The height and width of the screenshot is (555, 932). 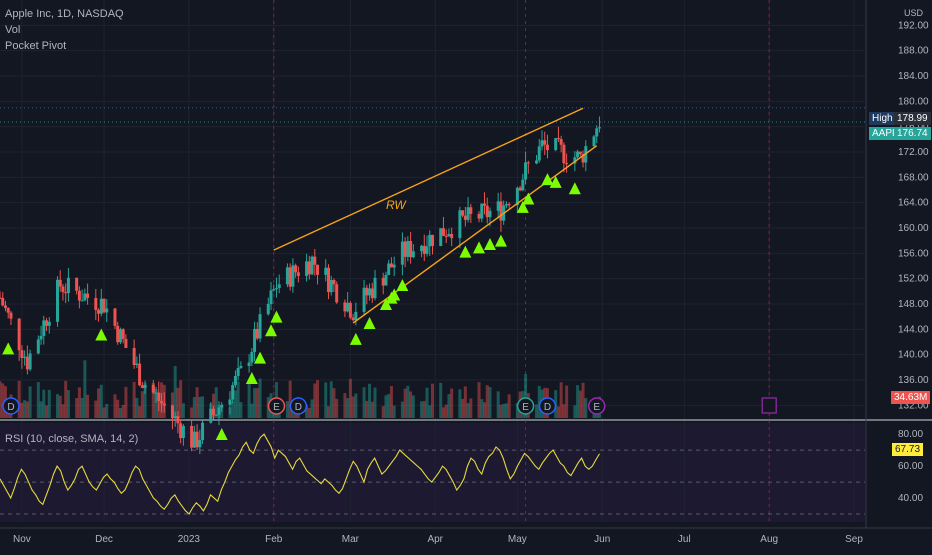 What do you see at coordinates (36, 46) in the screenshot?
I see `pocket-pivot-indicator-label: Pocket Pivot` at bounding box center [36, 46].